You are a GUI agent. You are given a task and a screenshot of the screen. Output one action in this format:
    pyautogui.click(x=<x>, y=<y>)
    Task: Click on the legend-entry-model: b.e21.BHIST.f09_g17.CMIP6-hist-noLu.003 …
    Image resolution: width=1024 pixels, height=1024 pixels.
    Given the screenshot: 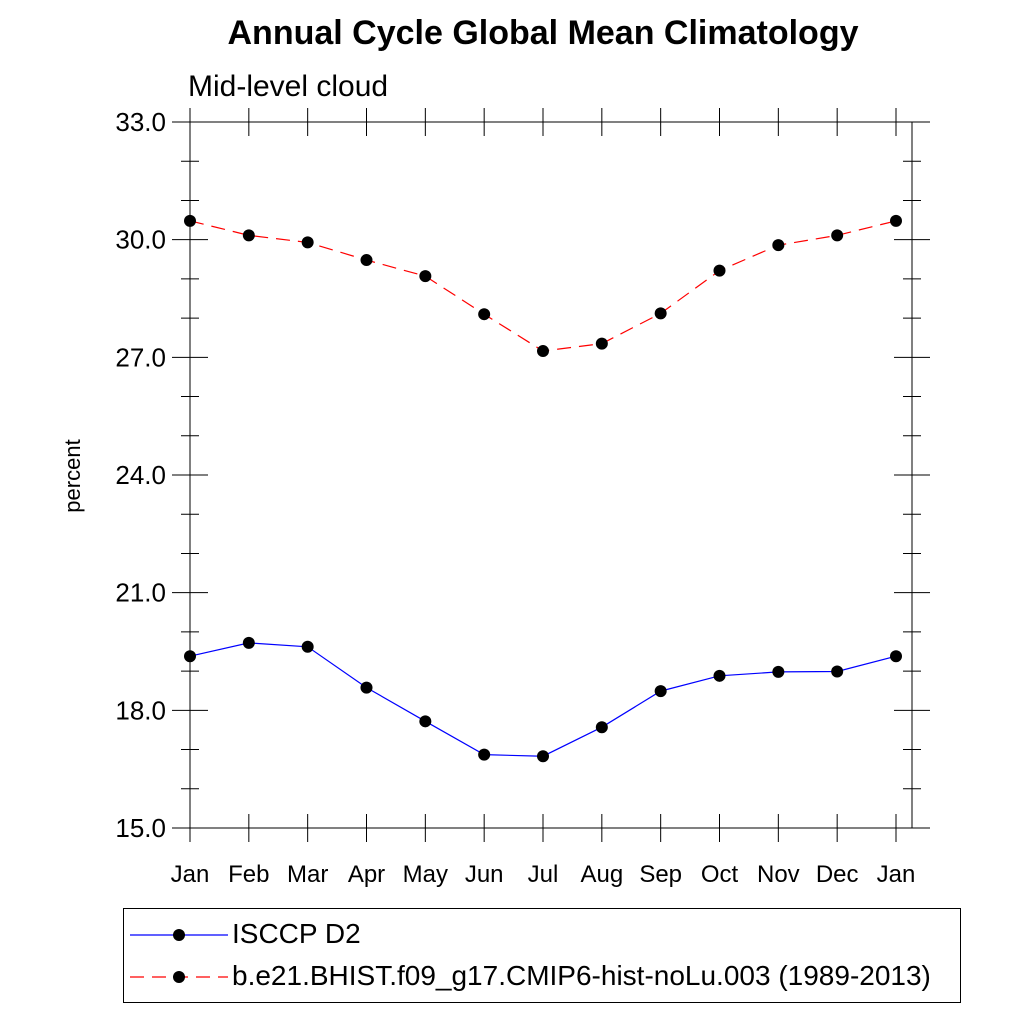 What is the action you would take?
    pyautogui.click(x=542, y=977)
    